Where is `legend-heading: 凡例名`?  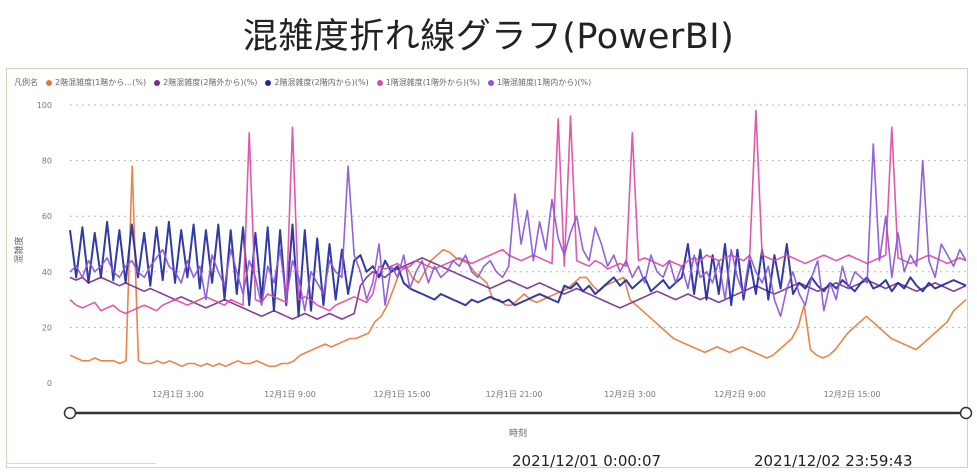
legend-heading: 凡例名 is located at coordinates (26, 82).